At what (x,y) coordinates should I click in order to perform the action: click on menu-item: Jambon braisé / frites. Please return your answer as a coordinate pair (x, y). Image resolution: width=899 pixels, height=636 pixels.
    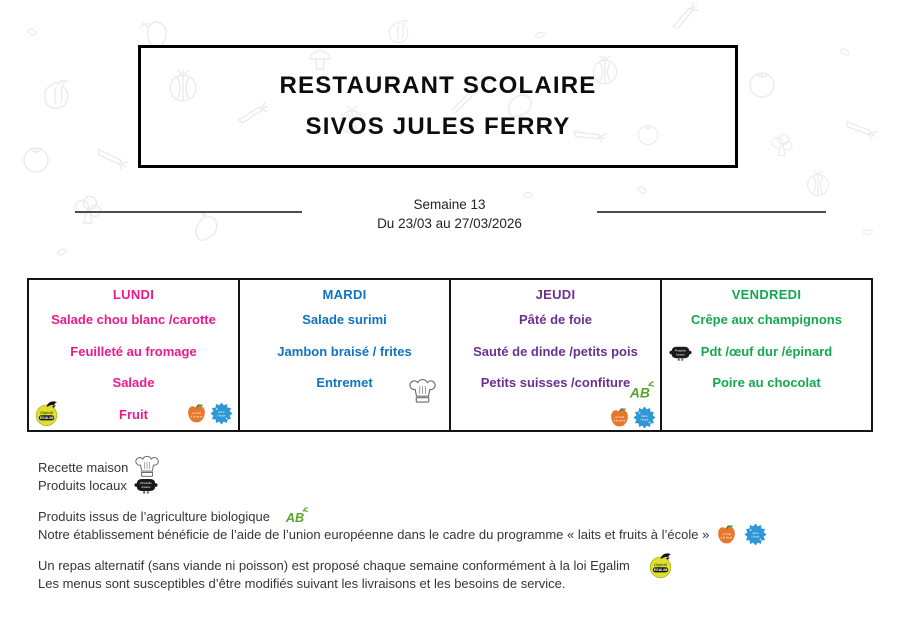
    Looking at the image, I should click on (344, 351).